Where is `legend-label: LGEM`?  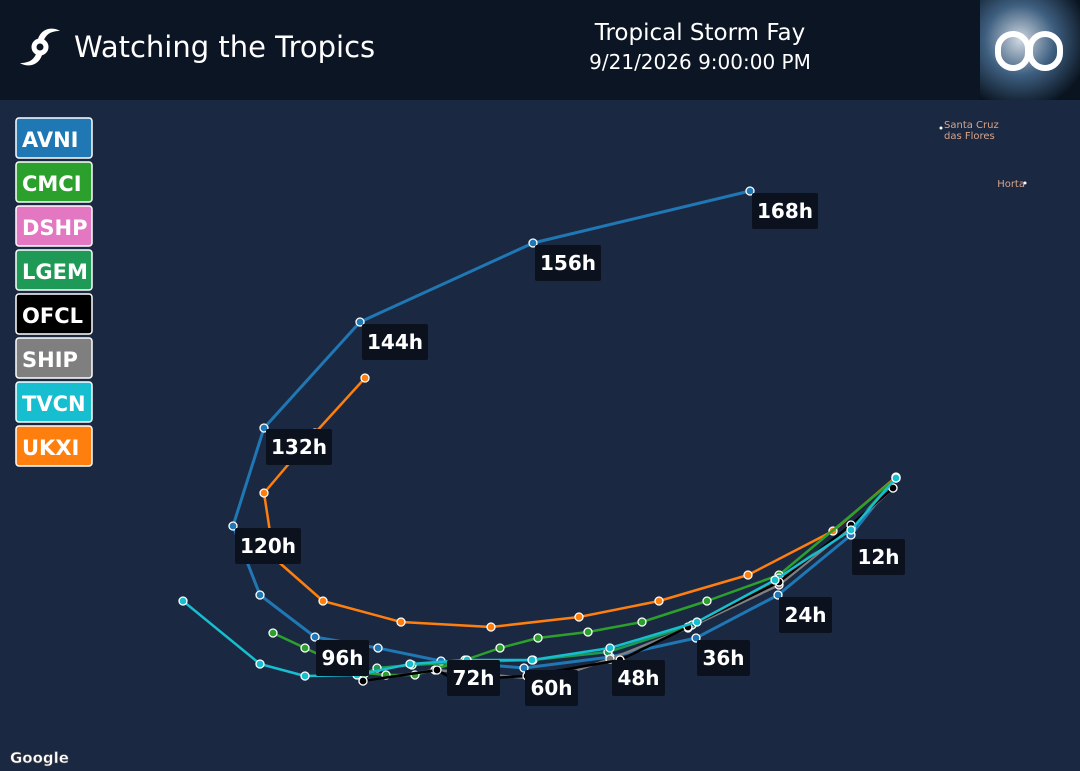
legend-label: LGEM is located at coordinates (55, 272).